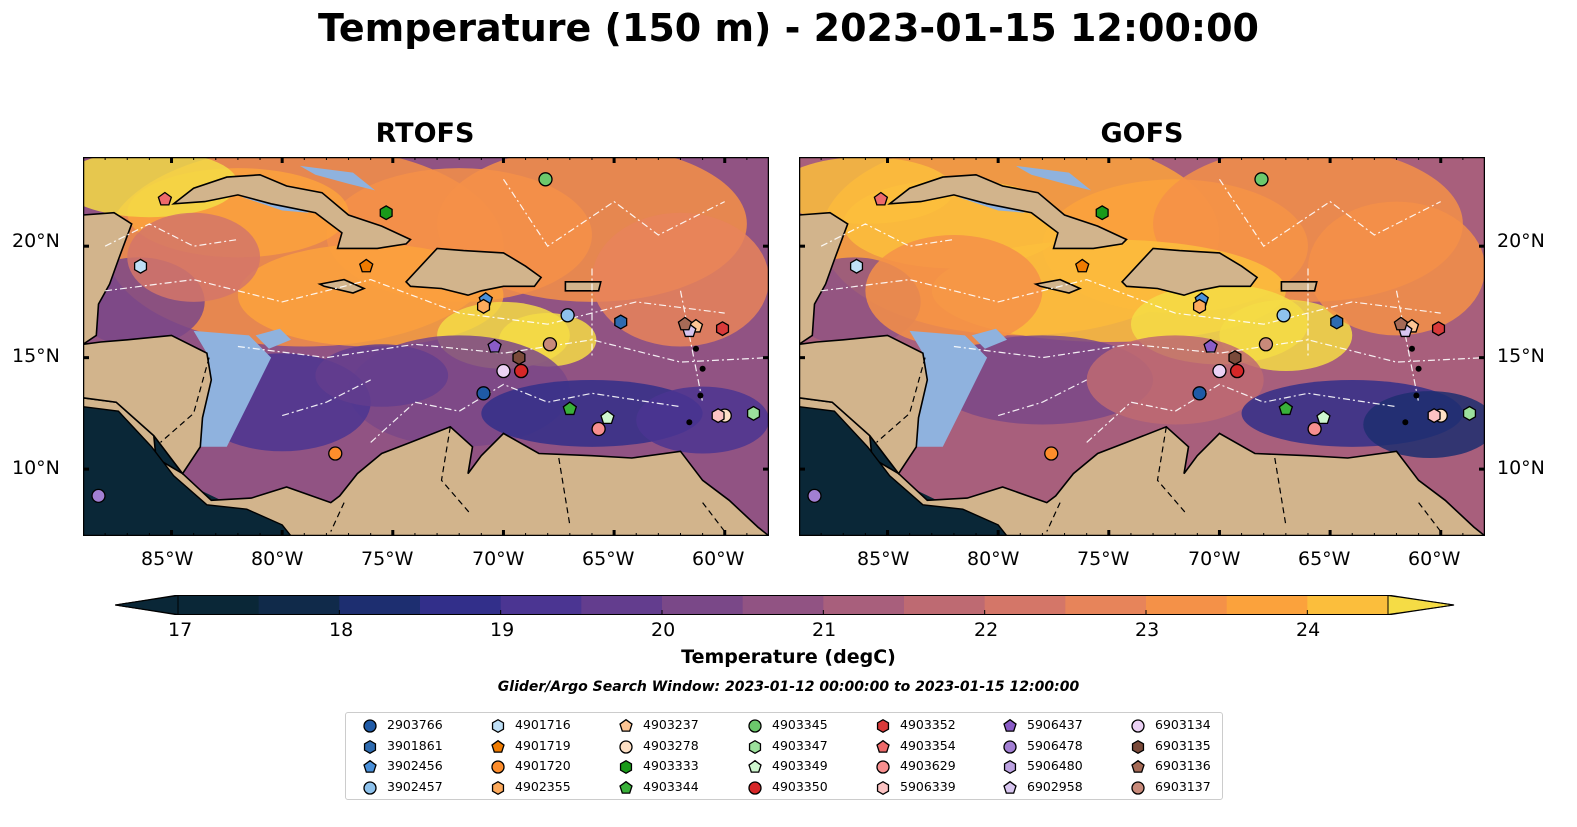  I want to click on lat-label-10n-left: 10°N, so click(36, 468).